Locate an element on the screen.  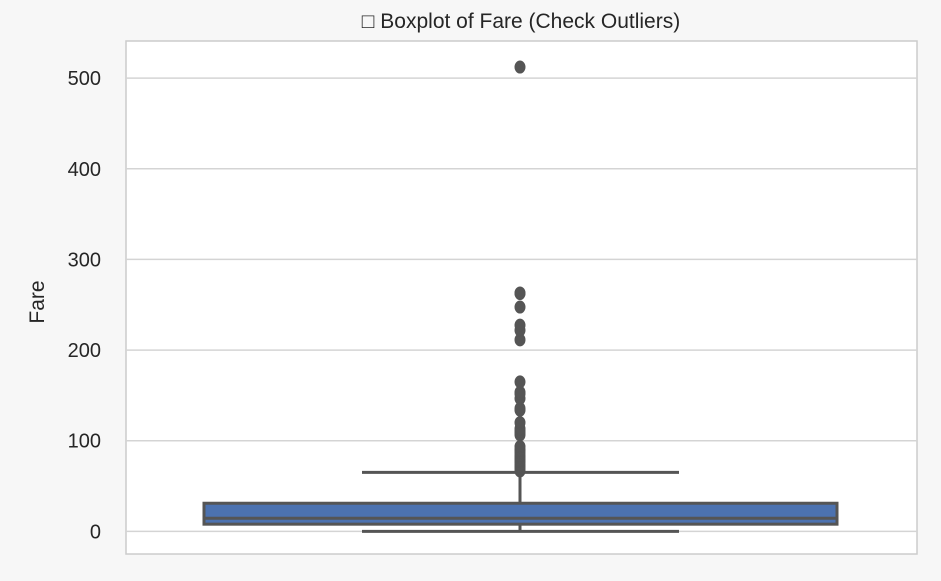
y-tick-label: 200 is located at coordinates (84, 351).